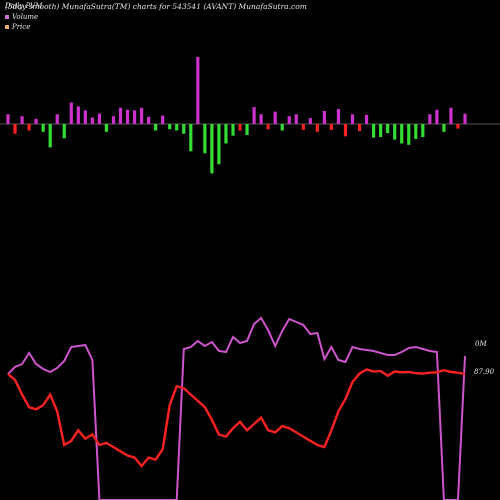 This screenshot has height=500, width=500. What do you see at coordinates (7, 17) in the screenshot?
I see `legend-volume-swatch` at bounding box center [7, 17].